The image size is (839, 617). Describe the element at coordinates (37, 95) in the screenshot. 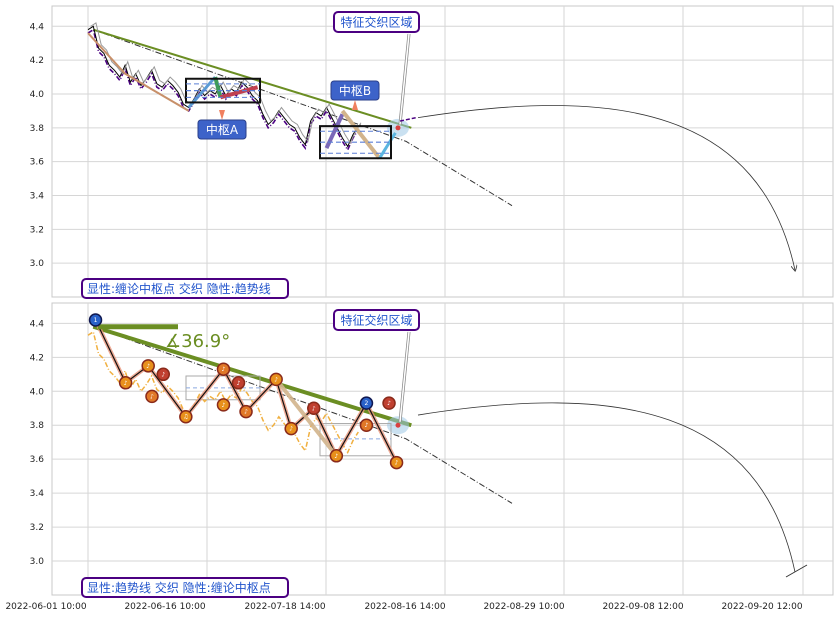

I see `y-tick-label: 4.0` at that location.